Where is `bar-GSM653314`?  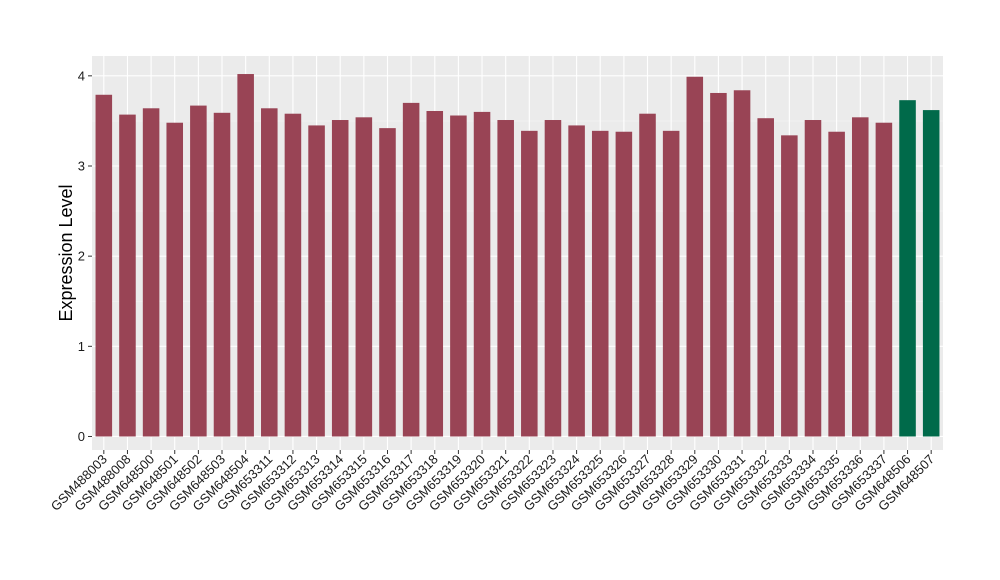 bar-GSM653314 is located at coordinates (340, 278).